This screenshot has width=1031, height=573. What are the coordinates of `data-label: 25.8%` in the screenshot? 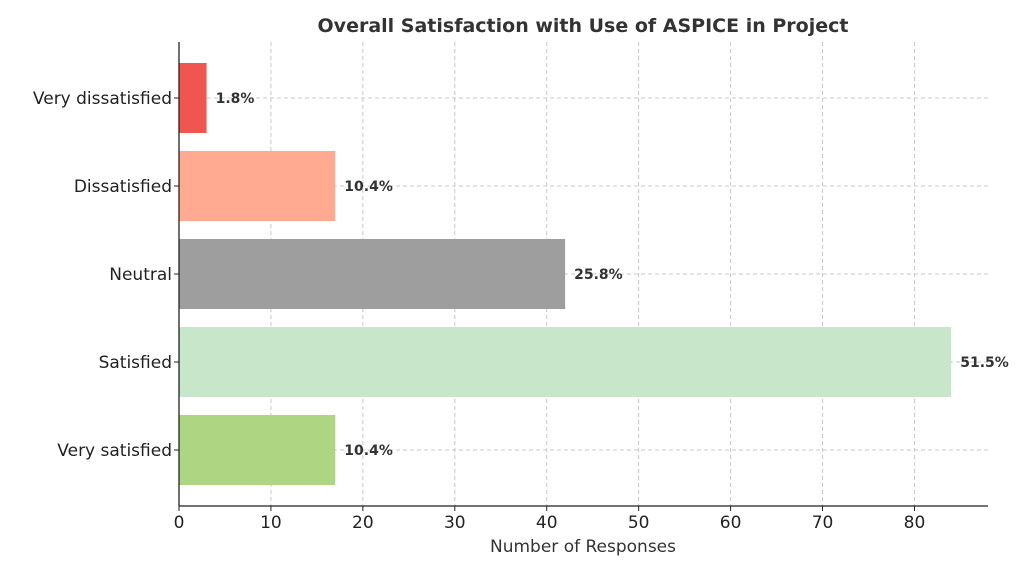 It's located at (598, 275).